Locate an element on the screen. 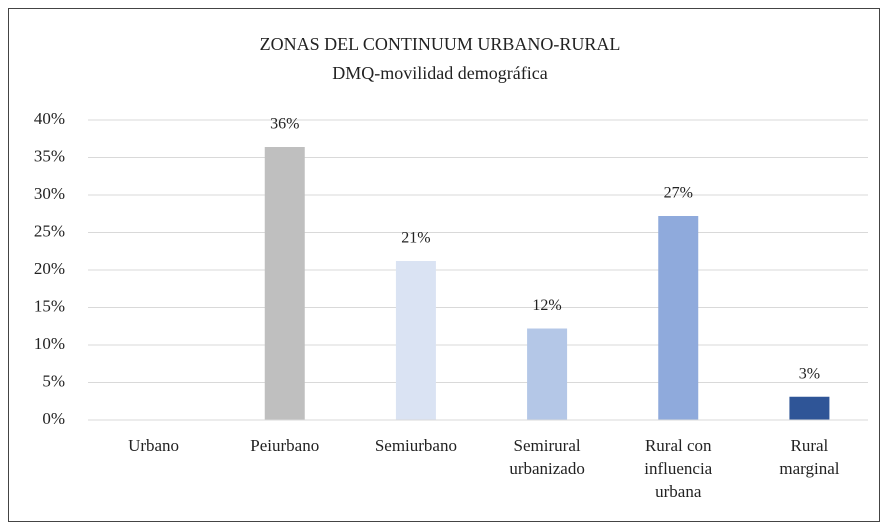  label-line: influencia is located at coordinates (678, 468).